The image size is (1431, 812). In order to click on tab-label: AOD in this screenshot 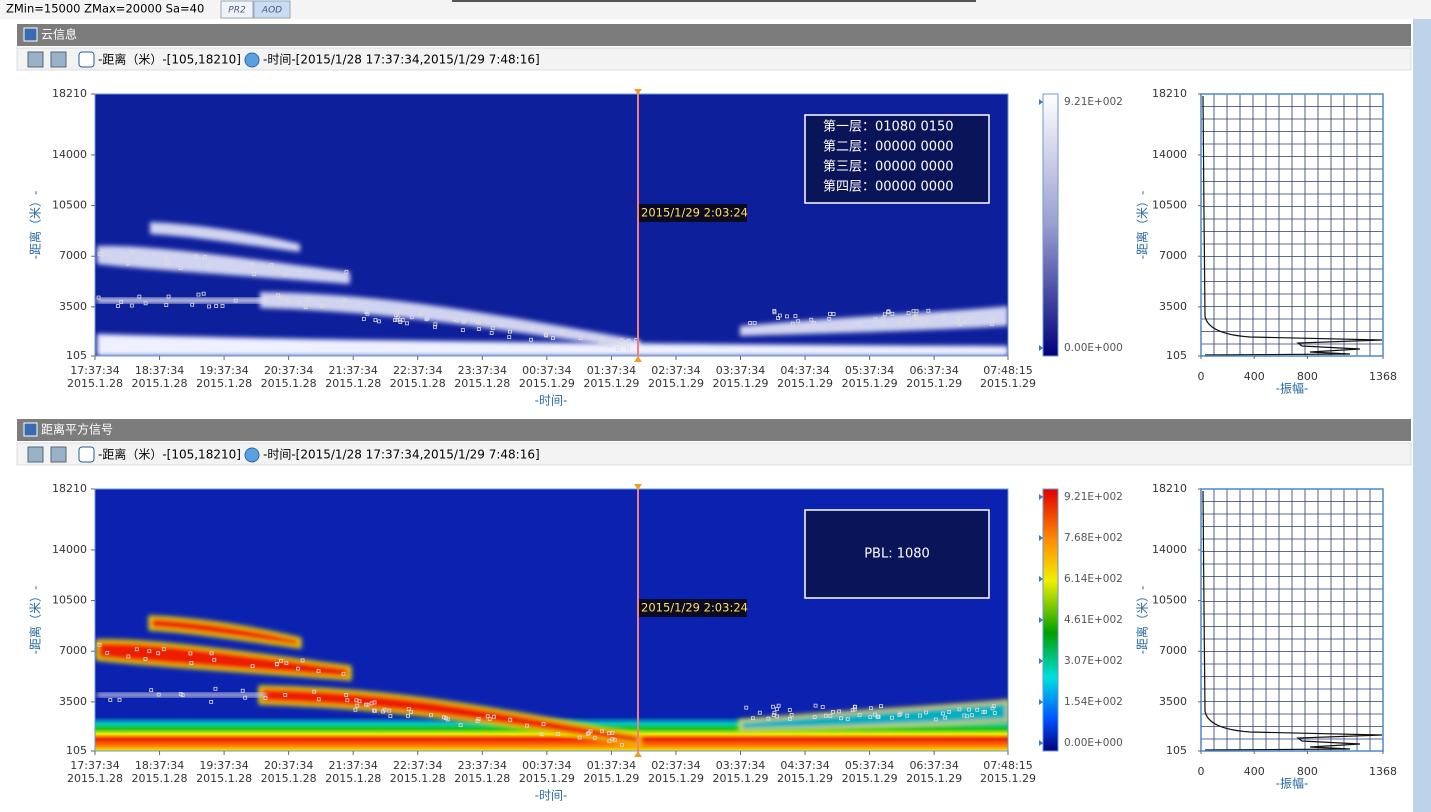, I will do `click(271, 11)`.